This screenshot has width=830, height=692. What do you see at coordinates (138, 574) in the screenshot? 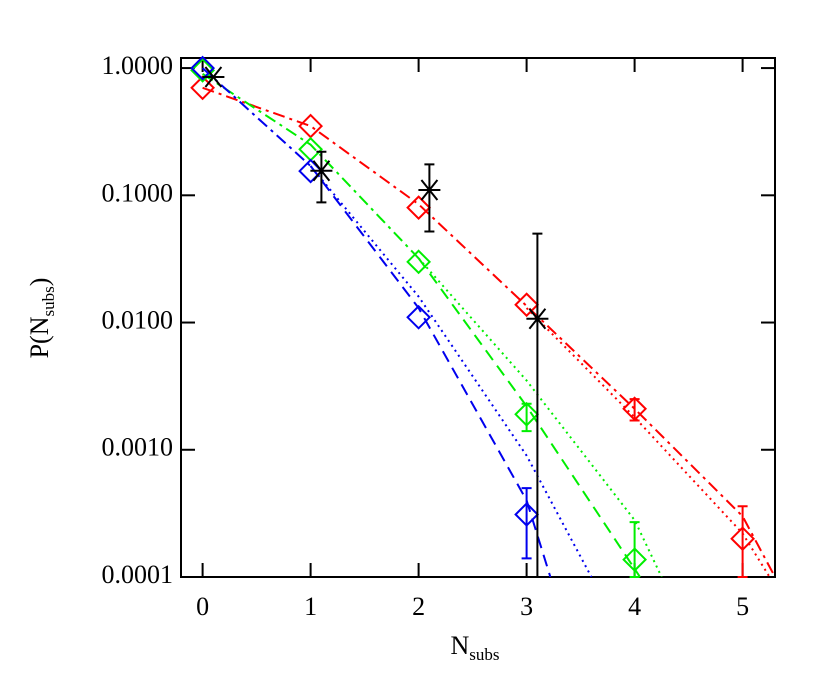
I see `y-tick-label: 0.0001` at bounding box center [138, 574].